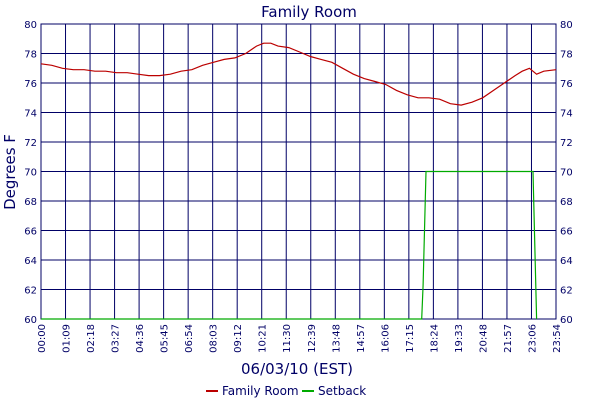  I want to click on x-tick-label: 23:06, so click(532, 338).